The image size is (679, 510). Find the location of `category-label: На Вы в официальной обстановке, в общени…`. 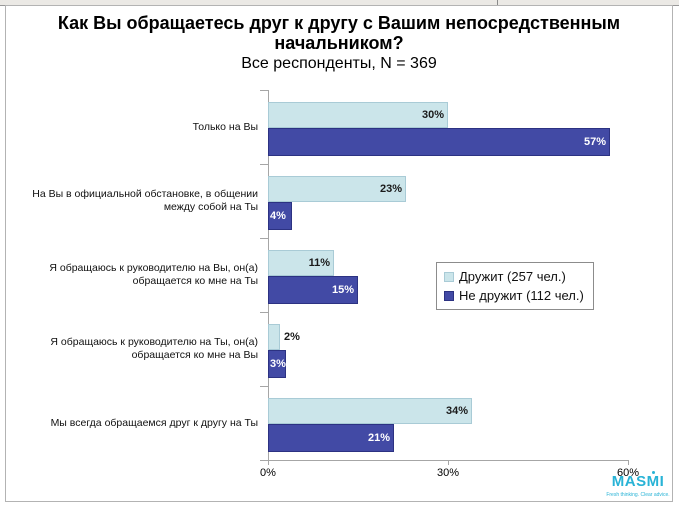

category-label: На Вы в официальной обстановке, в общени… is located at coordinates (145, 200).